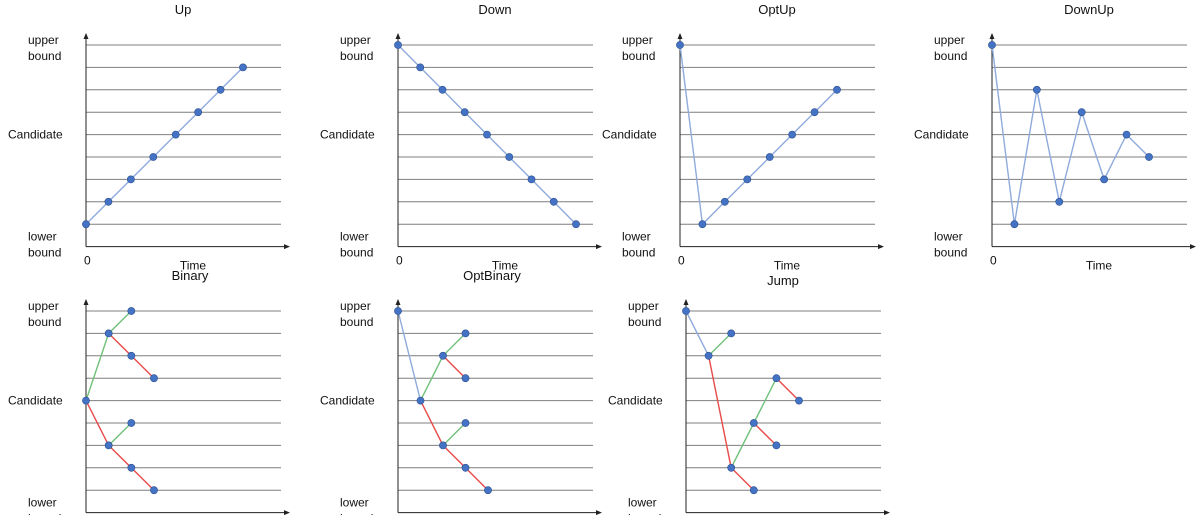 This screenshot has height=520, width=1200. Describe the element at coordinates (777, 9) in the screenshot. I see `panel-title: OptUp` at that location.